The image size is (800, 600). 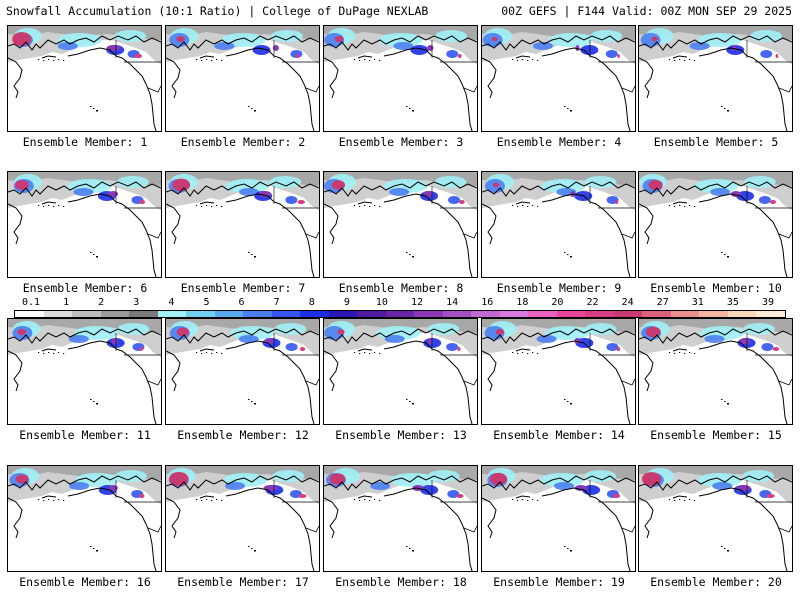 I want to click on member-label: Ensemble Member: 6, so click(x=85, y=288).